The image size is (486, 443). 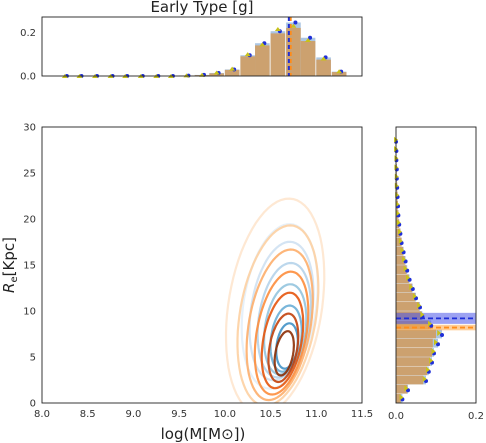 I want to click on right-marginal-histogram: 0.0 0.2, so click(x=436, y=274).